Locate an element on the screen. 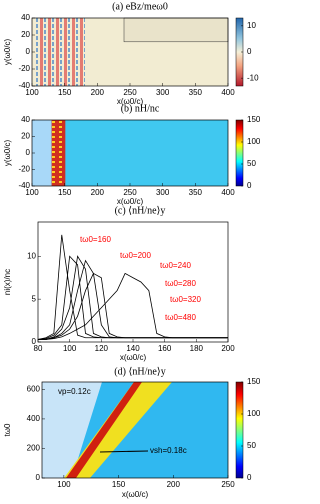  colorbar-label: -10 is located at coordinates (253, 77).